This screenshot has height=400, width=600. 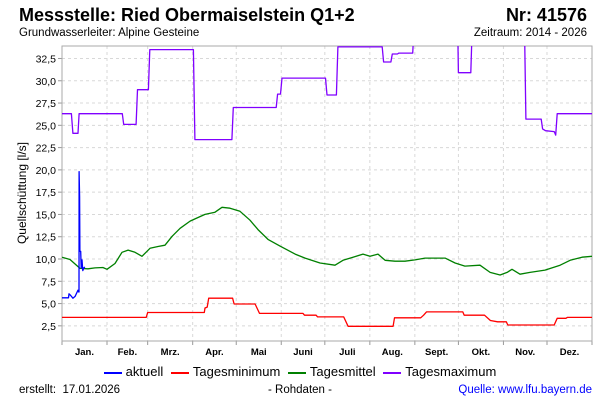 What do you see at coordinates (342, 371) in the screenshot?
I see `legend-label: Tagesmittel` at bounding box center [342, 371].